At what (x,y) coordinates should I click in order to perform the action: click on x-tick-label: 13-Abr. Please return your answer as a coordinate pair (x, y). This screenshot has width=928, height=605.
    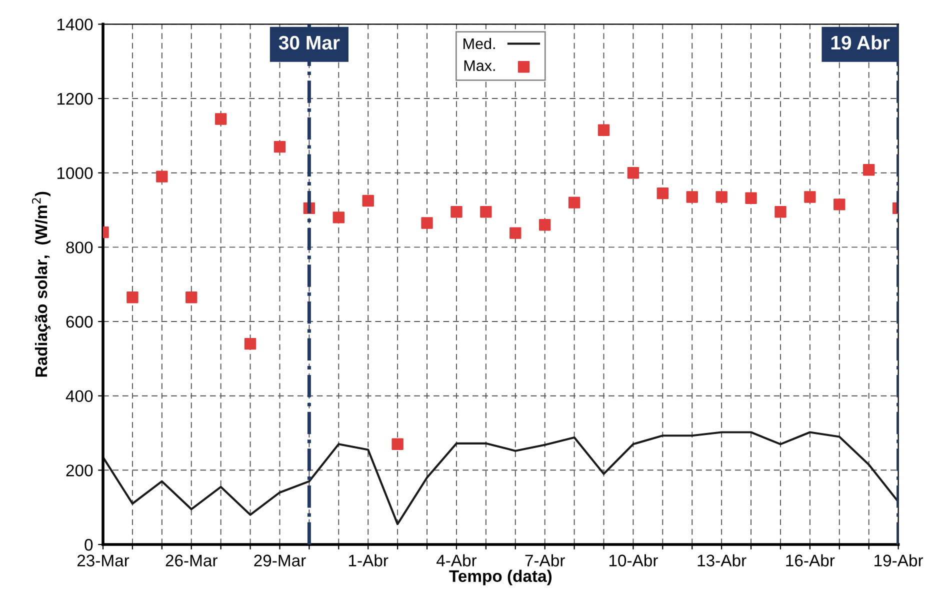
    Looking at the image, I should click on (722, 560).